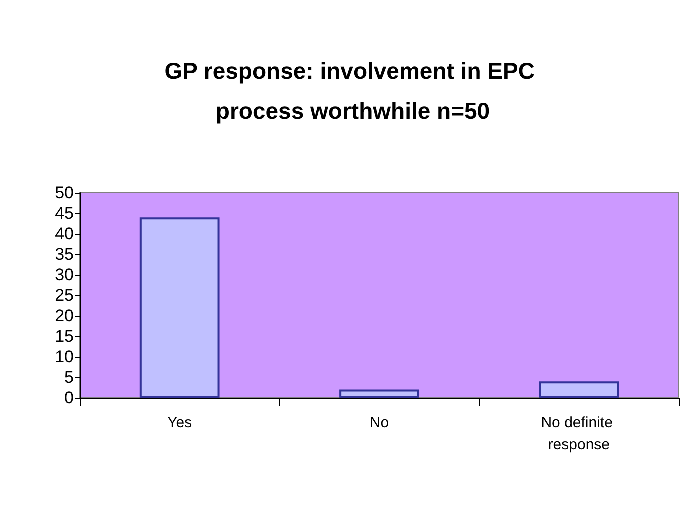 The width and height of the screenshot is (696, 506). Describe the element at coordinates (380, 423) in the screenshot. I see `x-tick-label: No` at that location.